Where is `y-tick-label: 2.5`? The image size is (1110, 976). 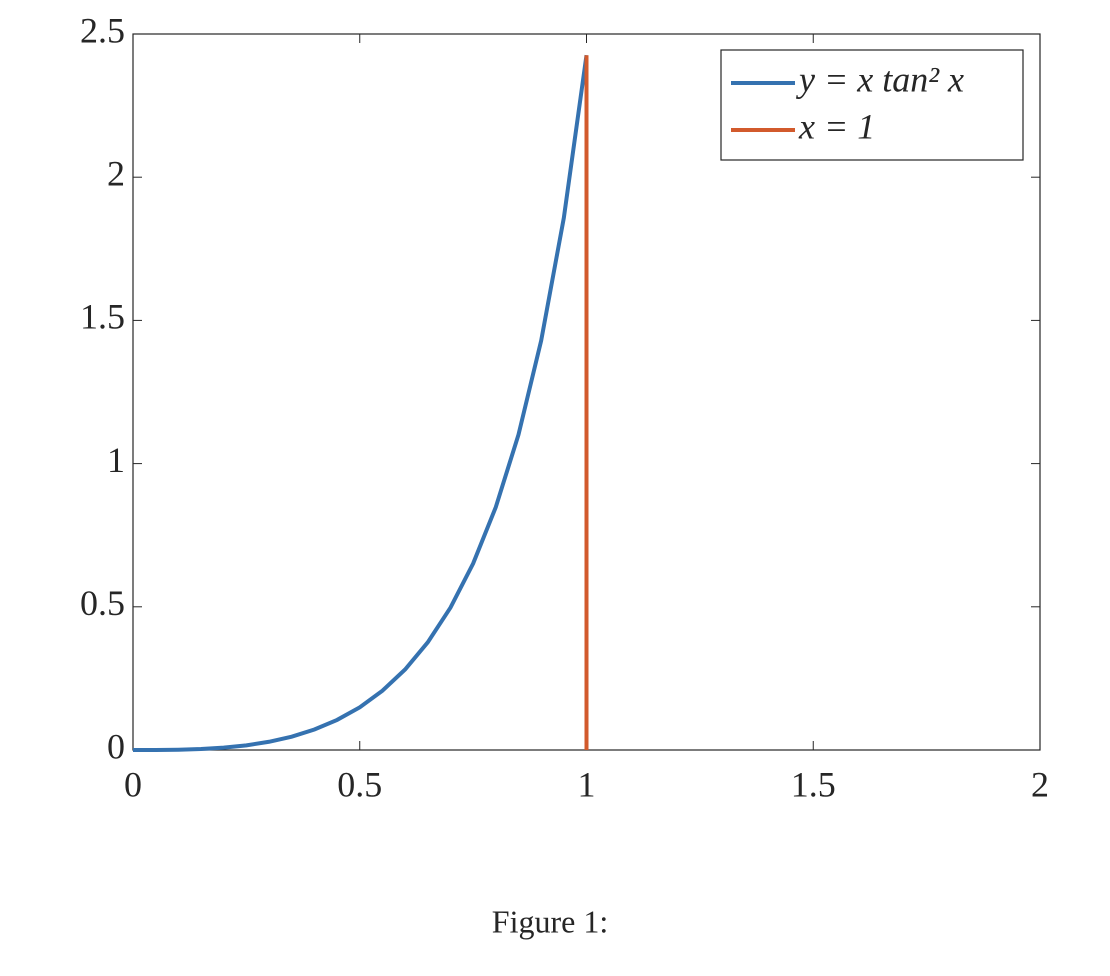
y-tick-label: 2.5 is located at coordinates (102, 30).